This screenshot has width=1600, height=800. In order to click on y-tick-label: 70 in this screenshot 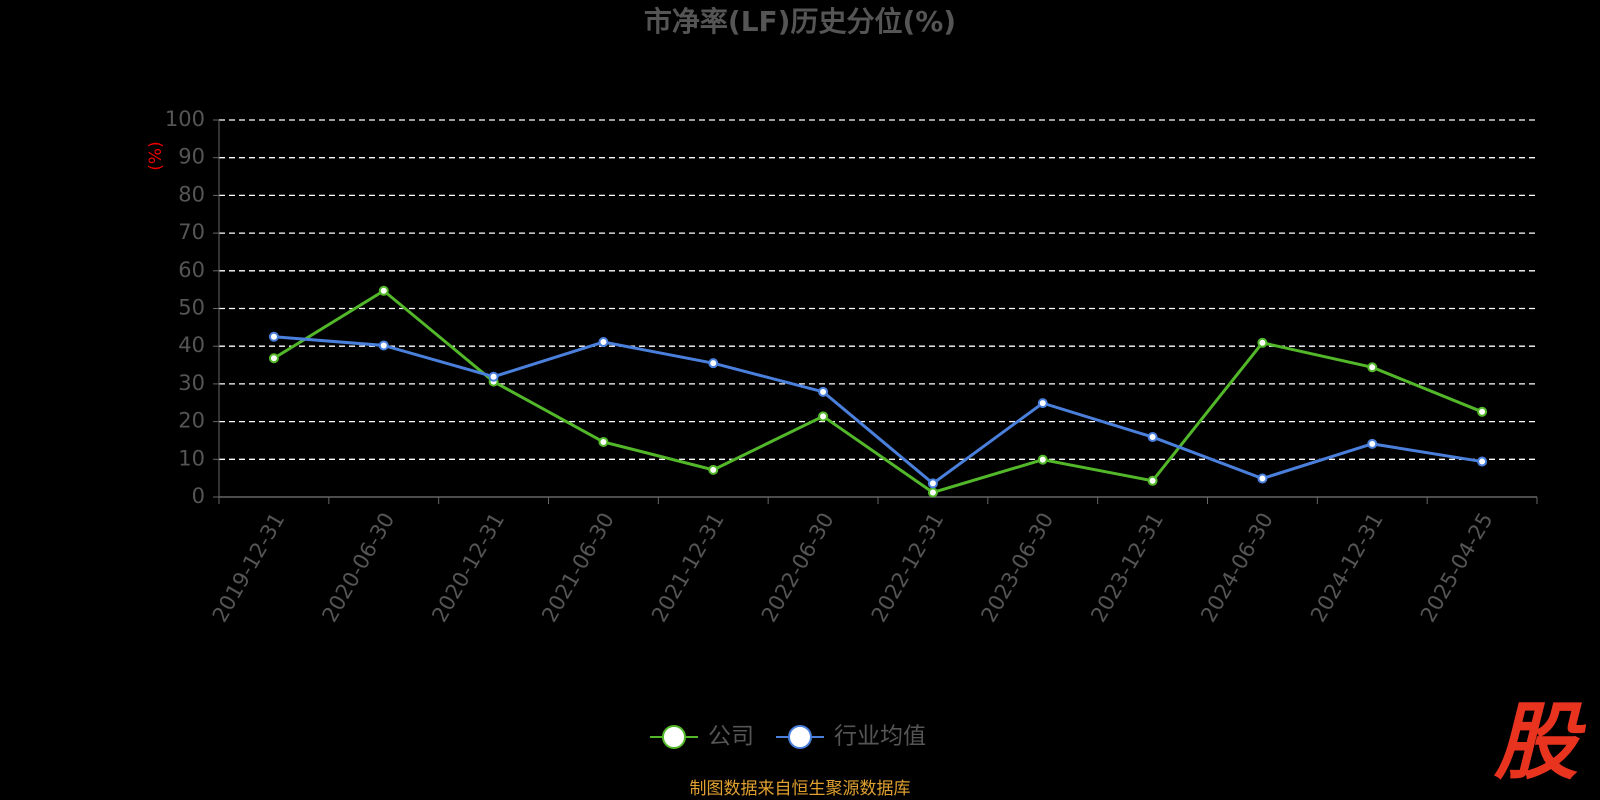, I will do `click(191, 232)`.